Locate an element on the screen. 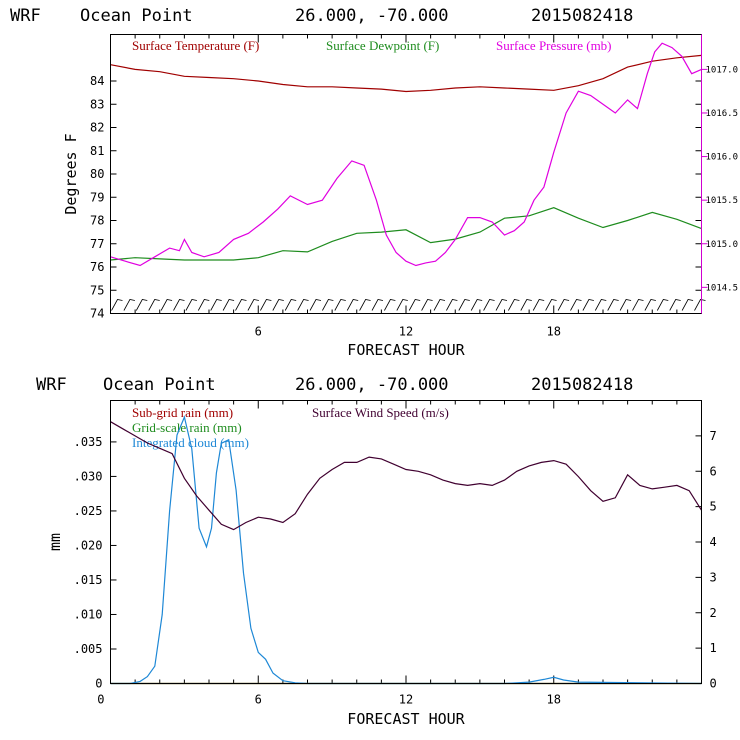 This screenshot has height=740, width=740. wind-tick-label: 5 is located at coordinates (713, 507).